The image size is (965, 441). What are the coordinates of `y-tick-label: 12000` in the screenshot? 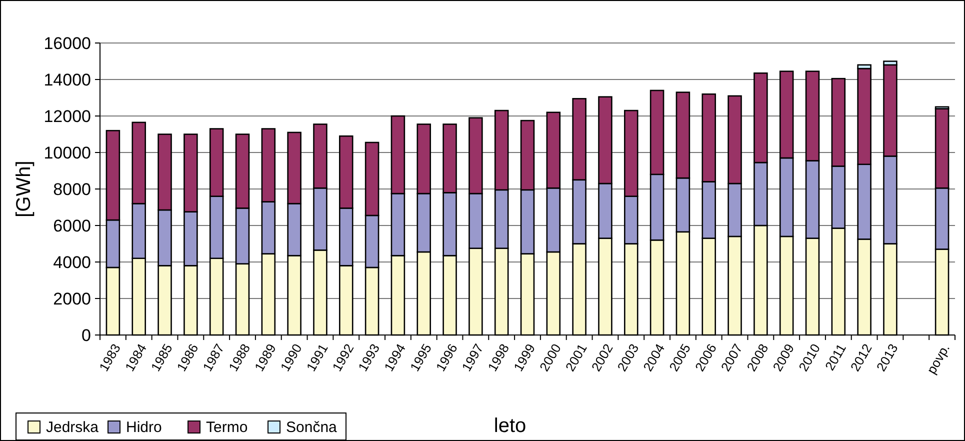 It's located at (67, 116).